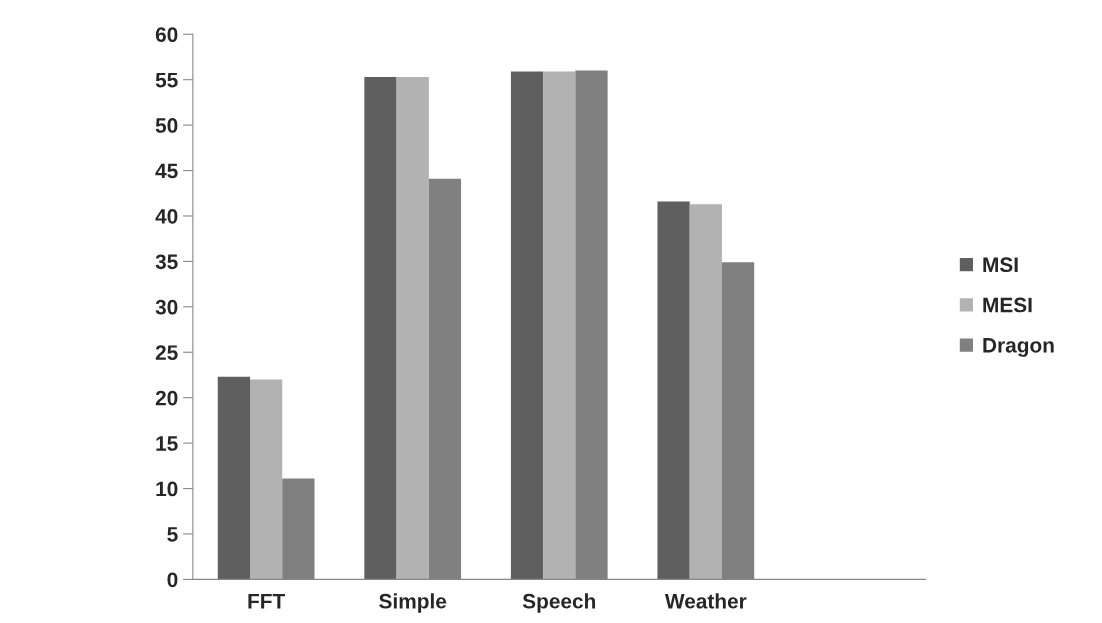  What do you see at coordinates (1000, 265) in the screenshot?
I see `legend-label: MSI` at bounding box center [1000, 265].